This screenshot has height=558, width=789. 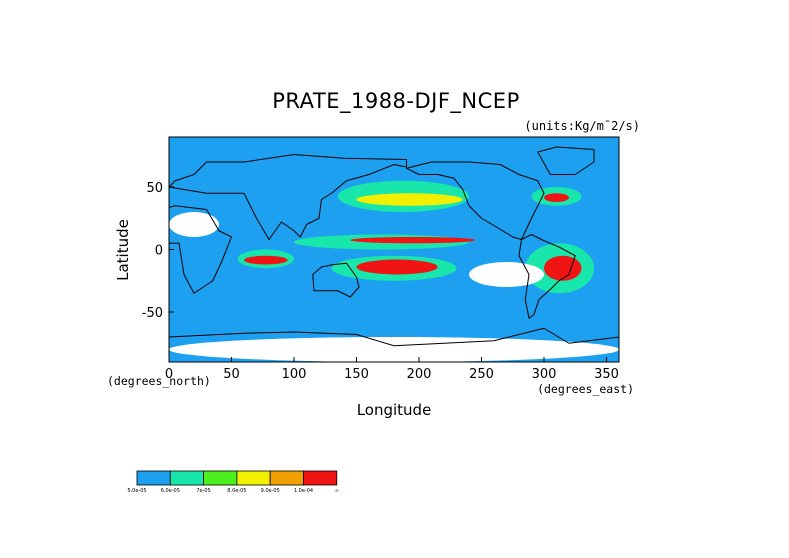 I want to click on chart-title: PRATE_1988-DJF_NCEP, so click(x=396, y=101).